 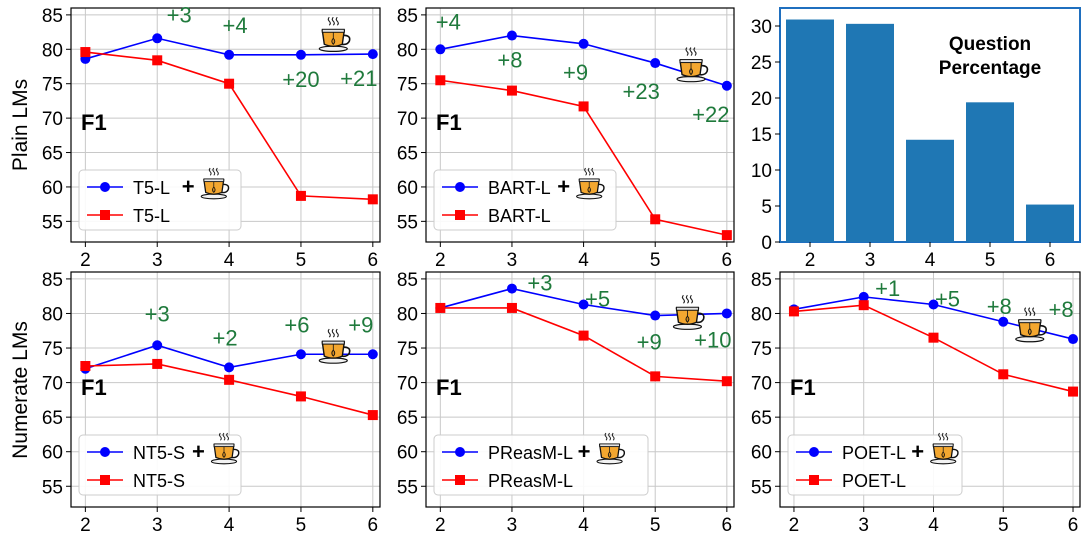 I want to click on legend: NT5-S + NT5-S, so click(x=160, y=464).